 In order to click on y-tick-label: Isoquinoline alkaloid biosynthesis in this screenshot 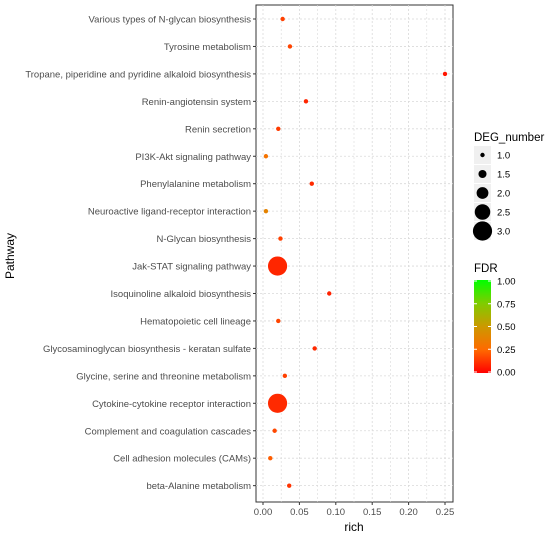, I will do `click(181, 294)`.